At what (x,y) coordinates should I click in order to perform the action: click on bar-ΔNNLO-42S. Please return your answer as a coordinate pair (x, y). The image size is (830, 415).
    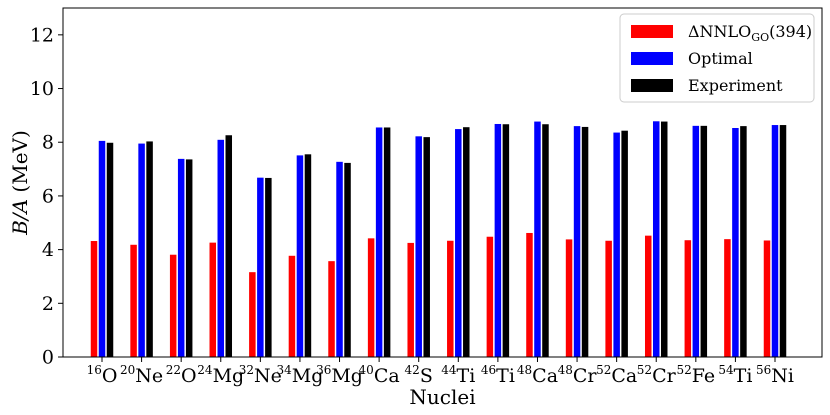
    Looking at the image, I should click on (410, 299).